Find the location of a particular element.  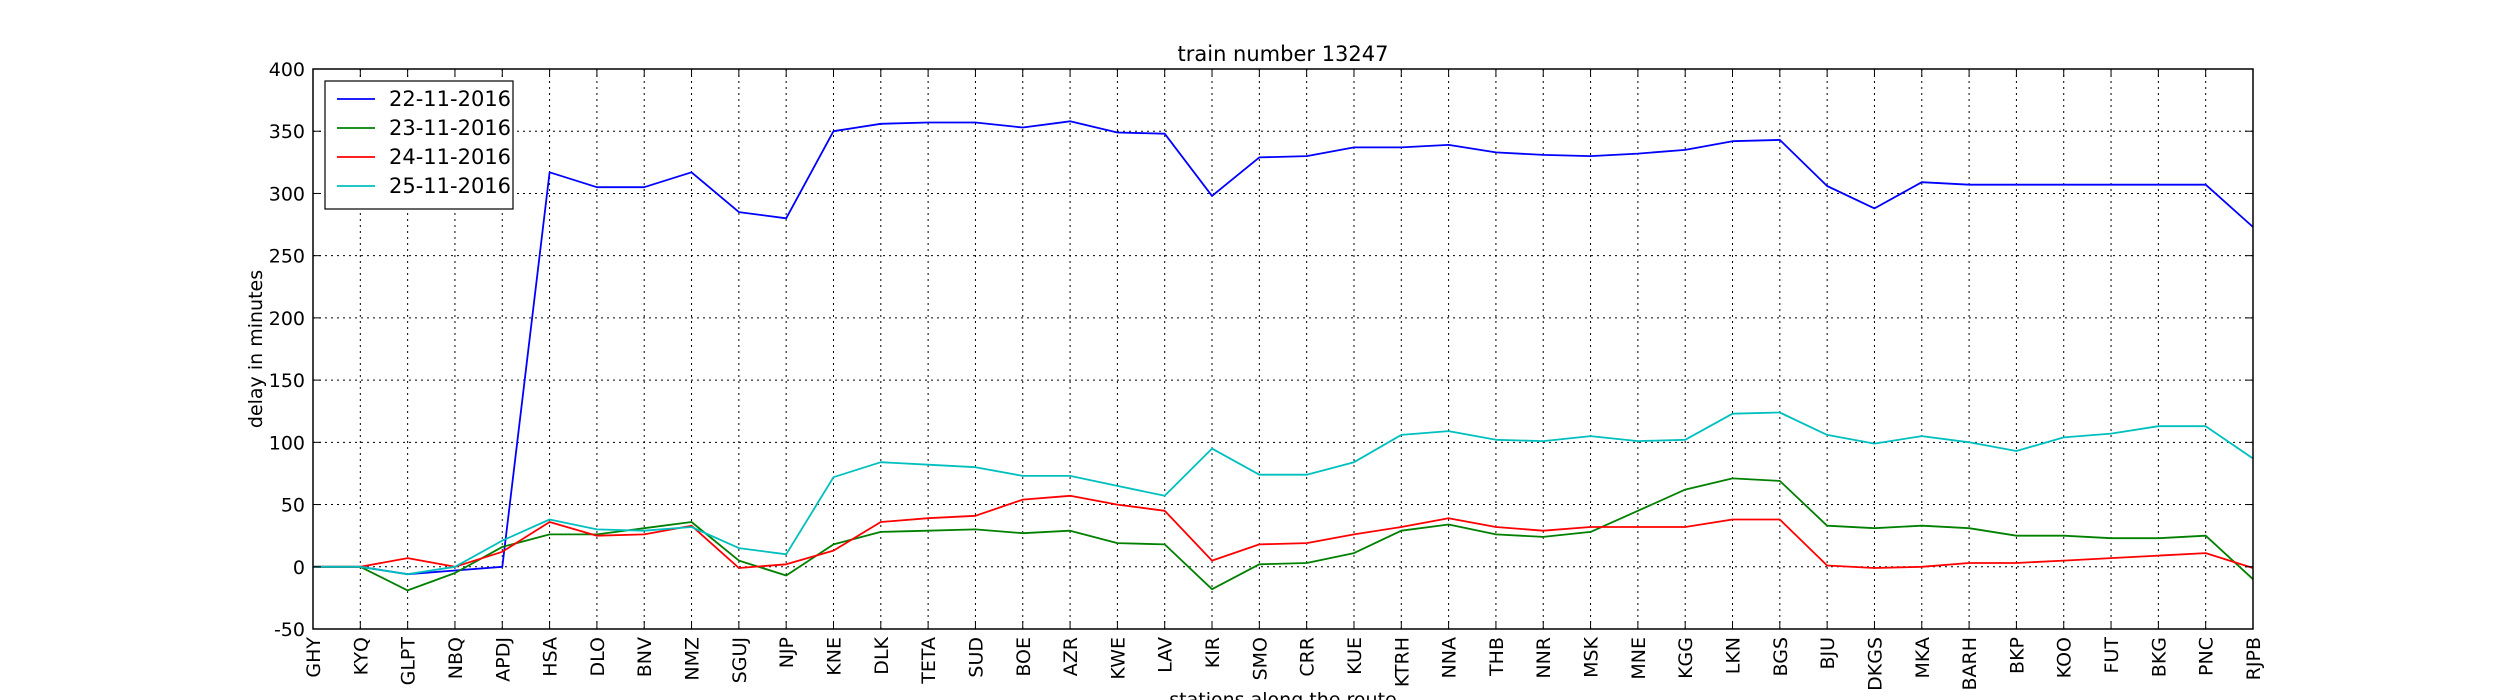

x-tick-label: AZR is located at coordinates (1071, 656).